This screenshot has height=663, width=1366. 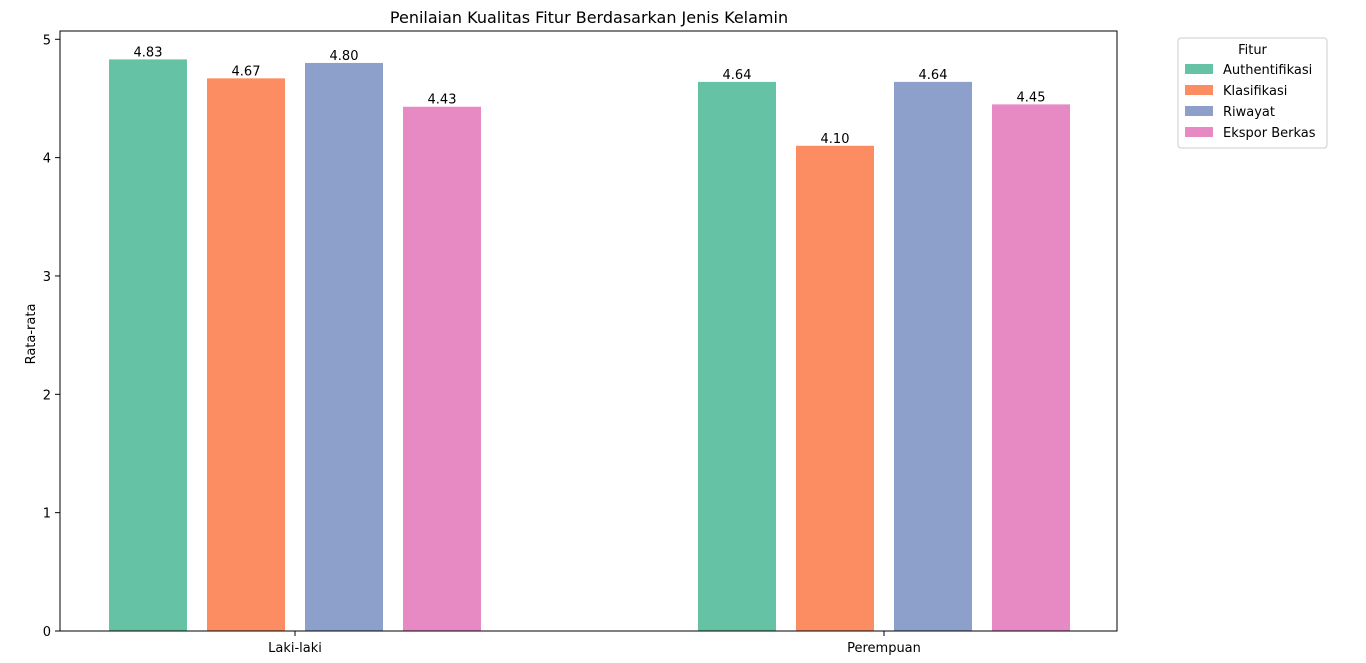 I want to click on bar-value-label: 4.67, so click(x=246, y=71).